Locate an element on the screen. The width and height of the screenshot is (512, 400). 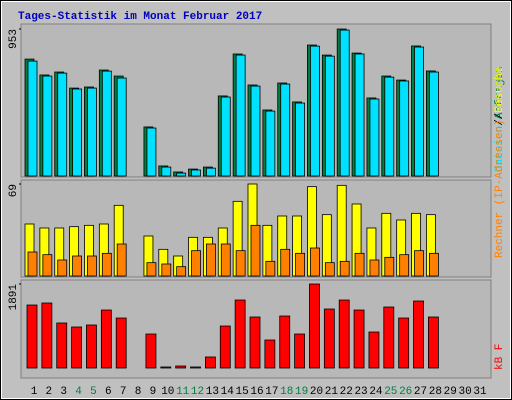
x-tick-label: 28 is located at coordinates (435, 392).